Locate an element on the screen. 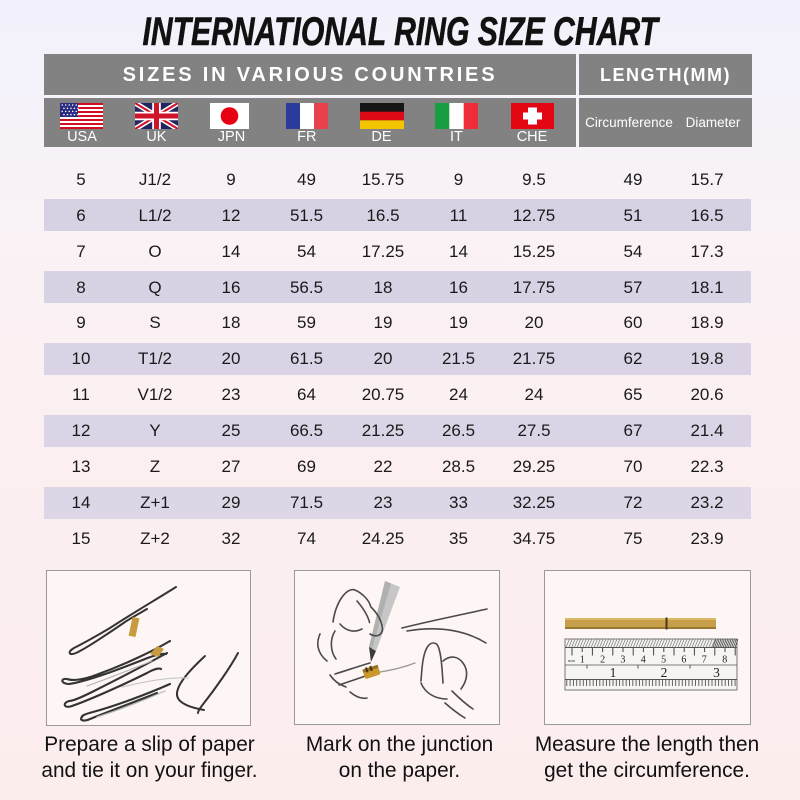 The width and height of the screenshot is (800, 800). svg-text: 7 is located at coordinates (704, 660).